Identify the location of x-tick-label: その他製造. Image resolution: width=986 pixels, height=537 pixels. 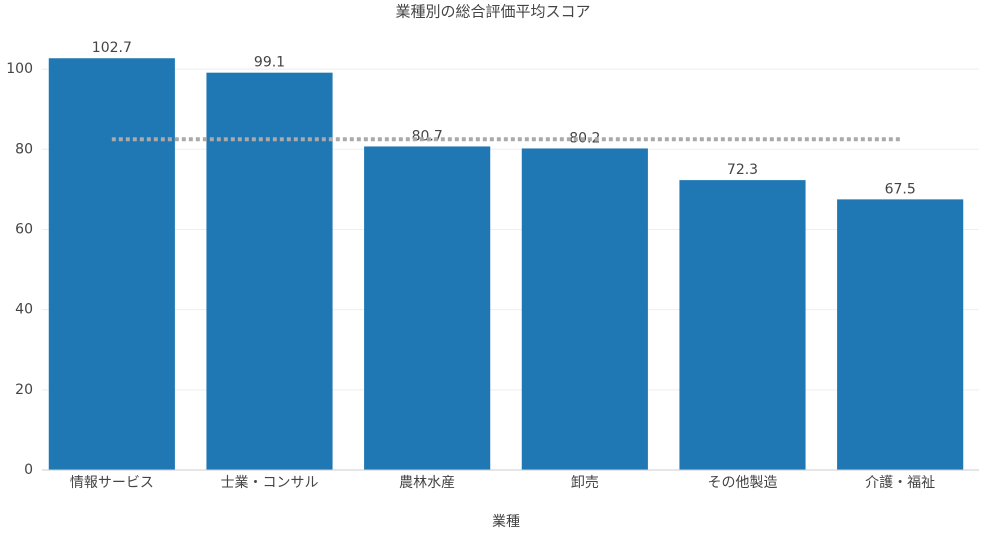
(743, 483).